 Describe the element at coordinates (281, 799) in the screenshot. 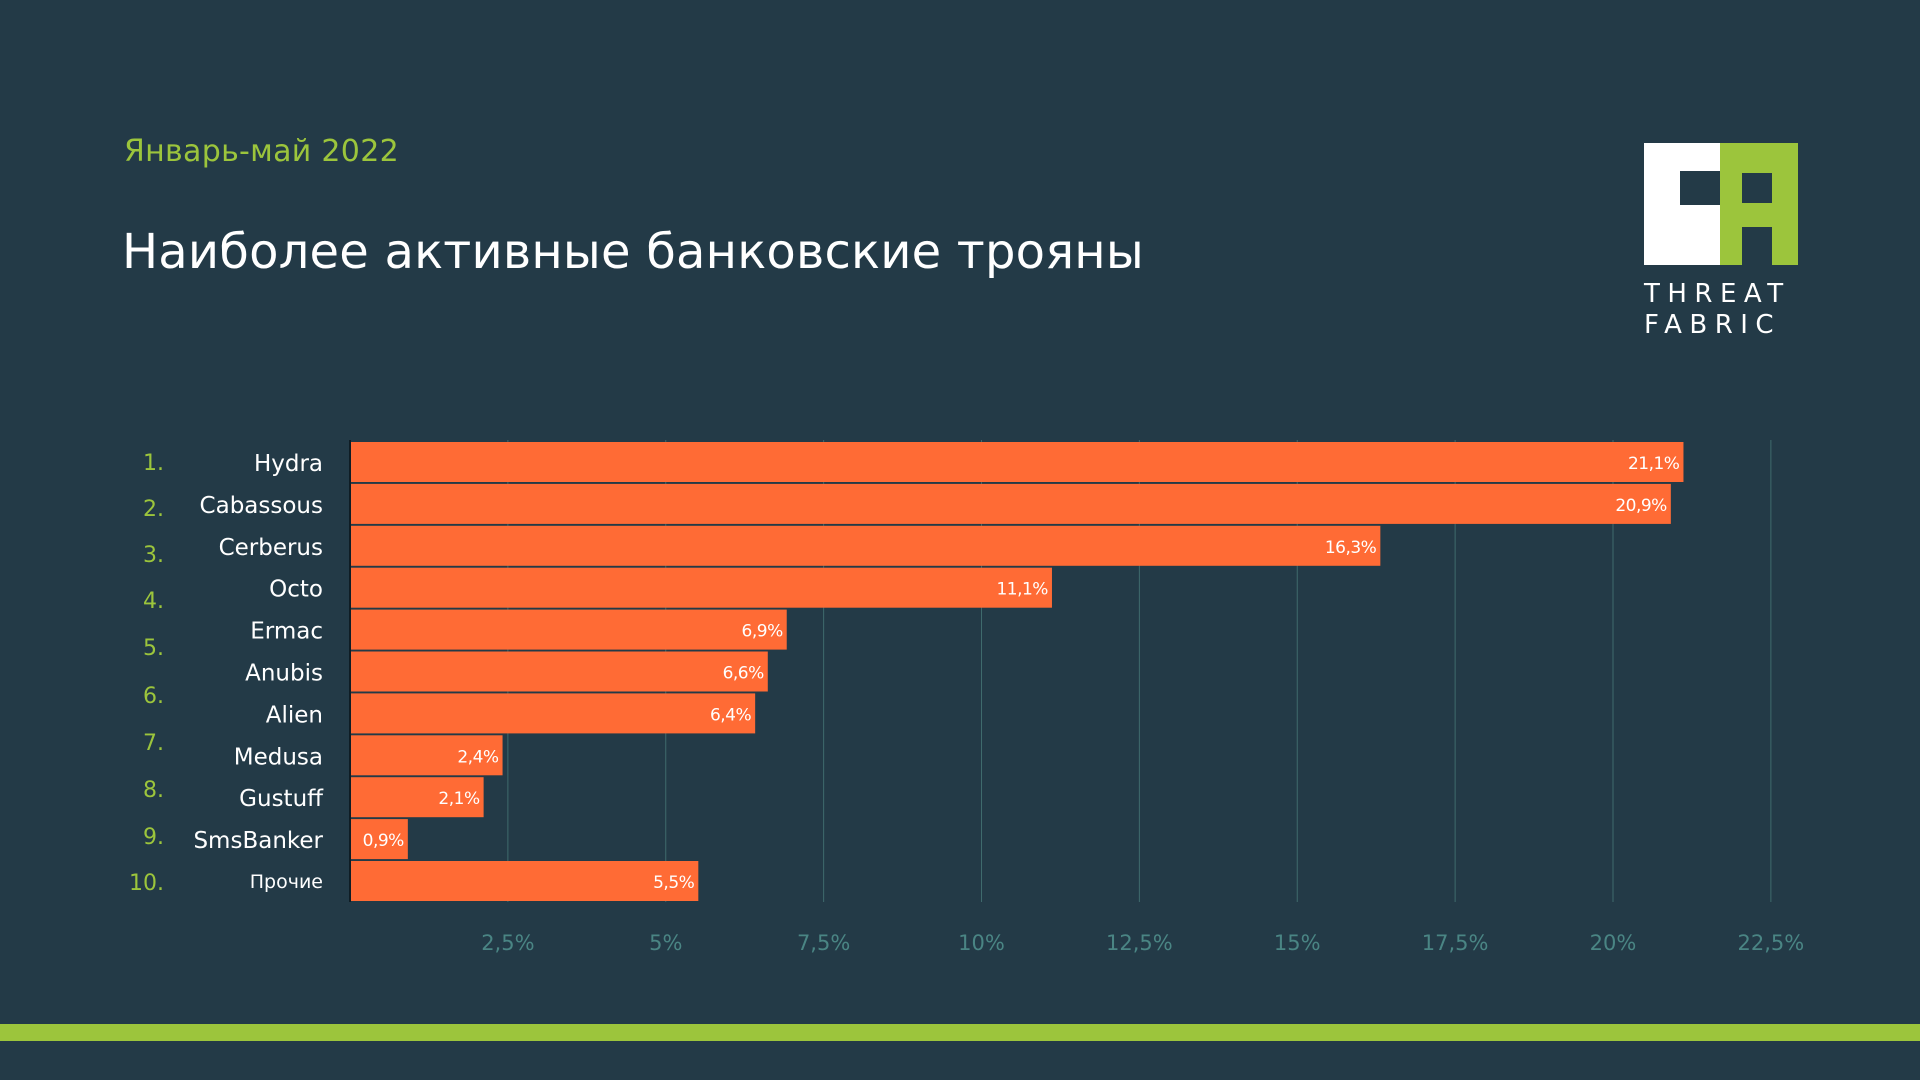

I see `category-label: Gustuff` at that location.